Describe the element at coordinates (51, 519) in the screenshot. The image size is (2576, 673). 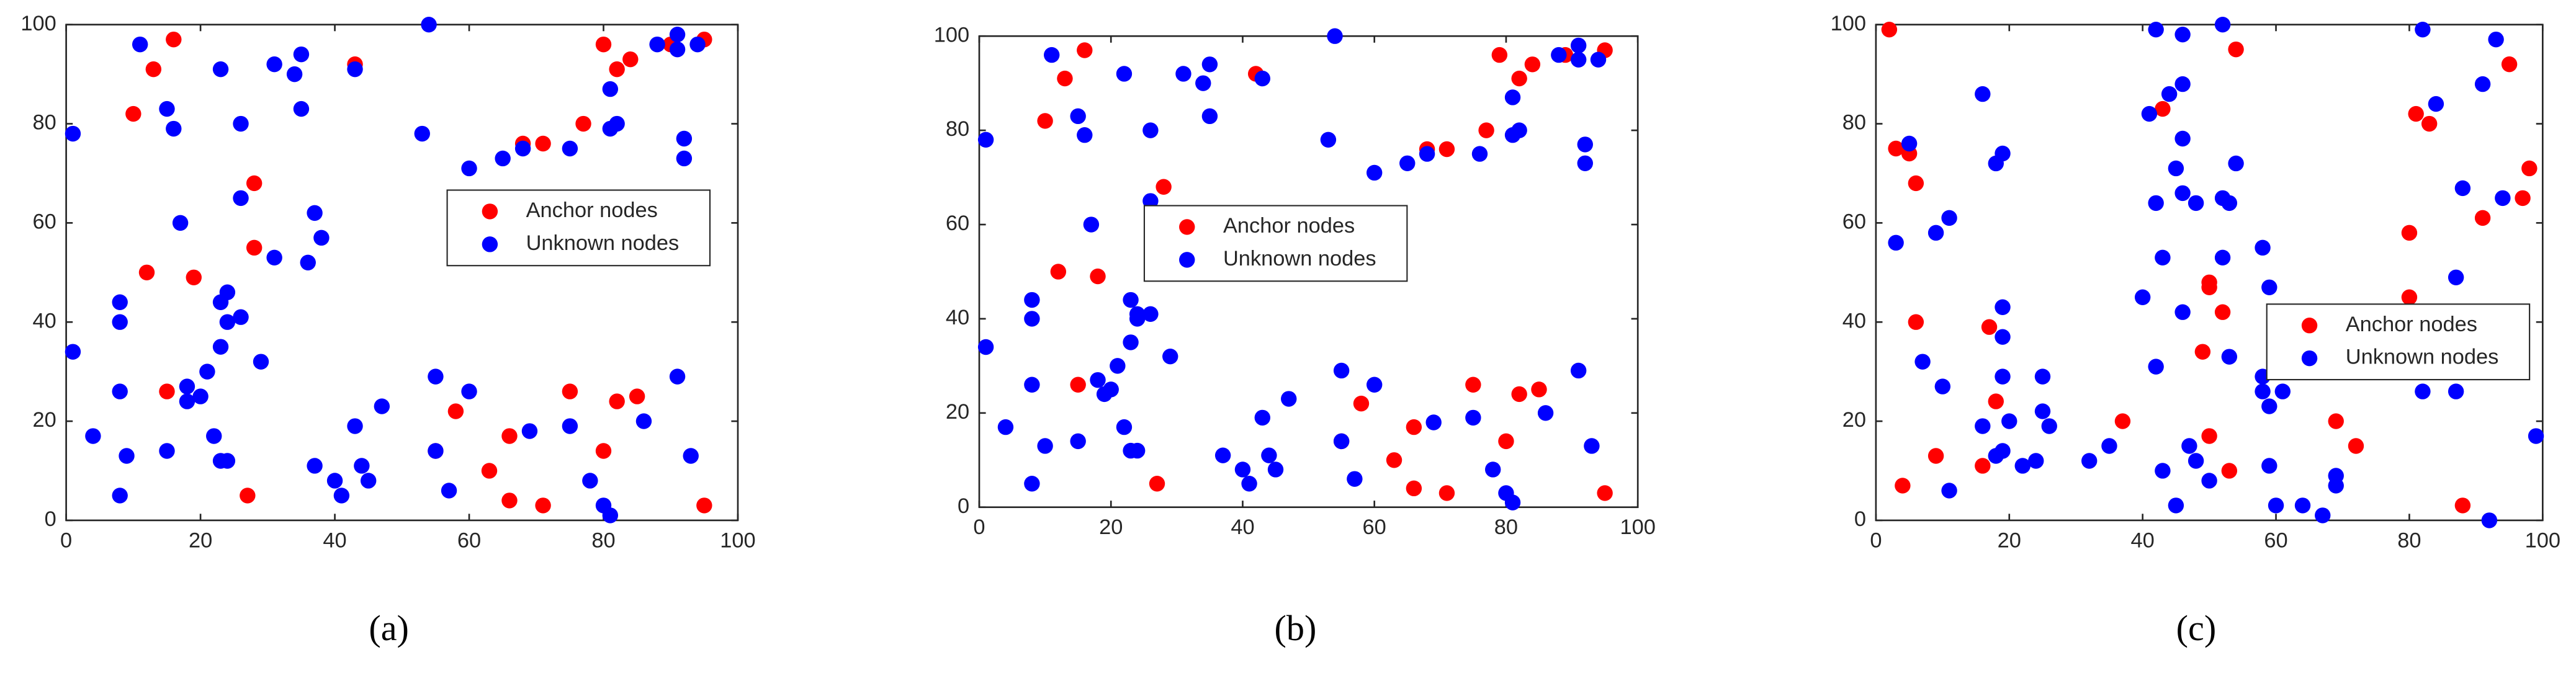
I see `y-tick-label: 0` at that location.